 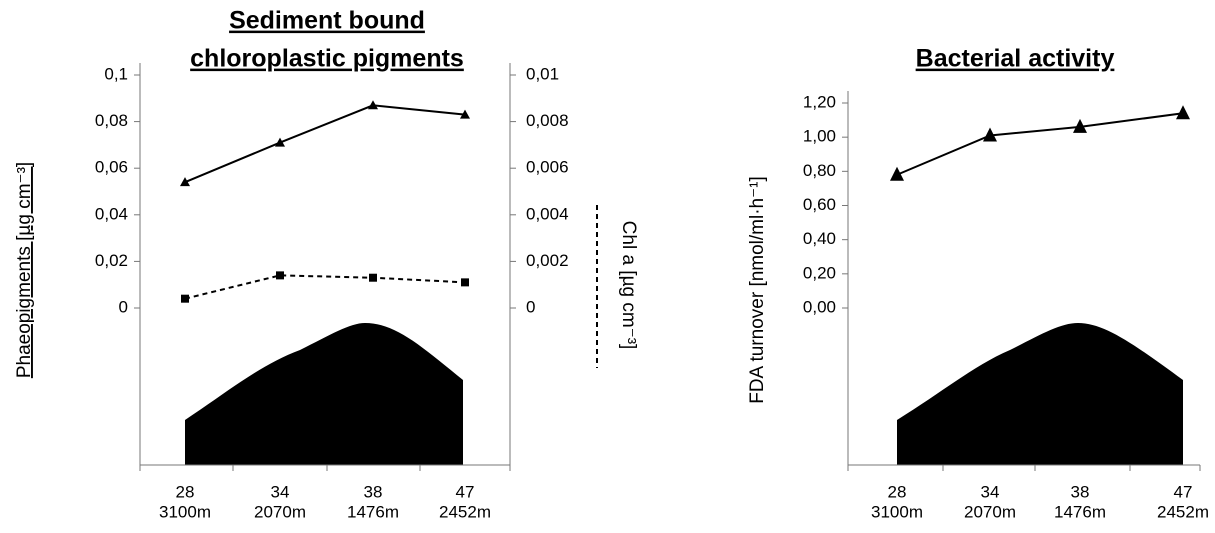 What do you see at coordinates (111, 120) in the screenshot?
I see `y-tick-label: 0,08` at bounding box center [111, 120].